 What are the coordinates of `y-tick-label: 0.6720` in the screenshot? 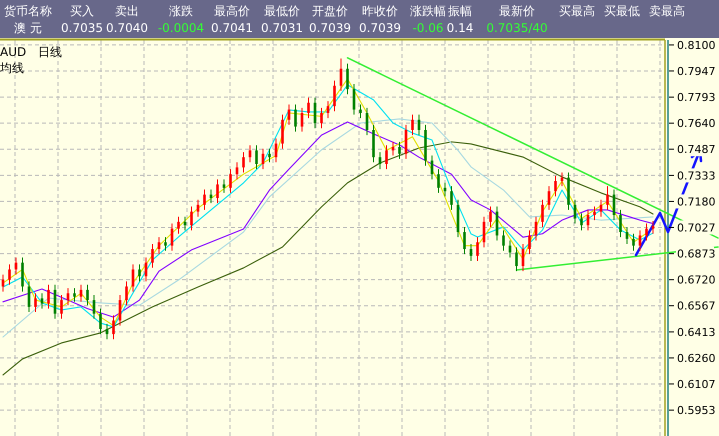 It's located at (696, 280).